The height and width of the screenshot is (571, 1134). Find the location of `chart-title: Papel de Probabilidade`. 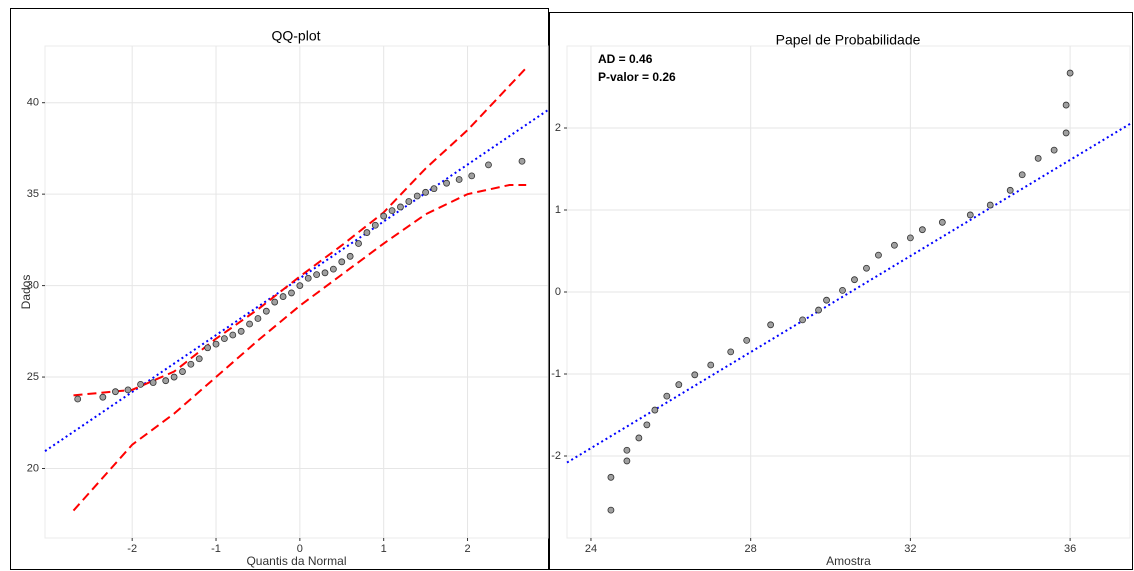

chart-title: Papel de Probabilidade is located at coordinates (848, 40).